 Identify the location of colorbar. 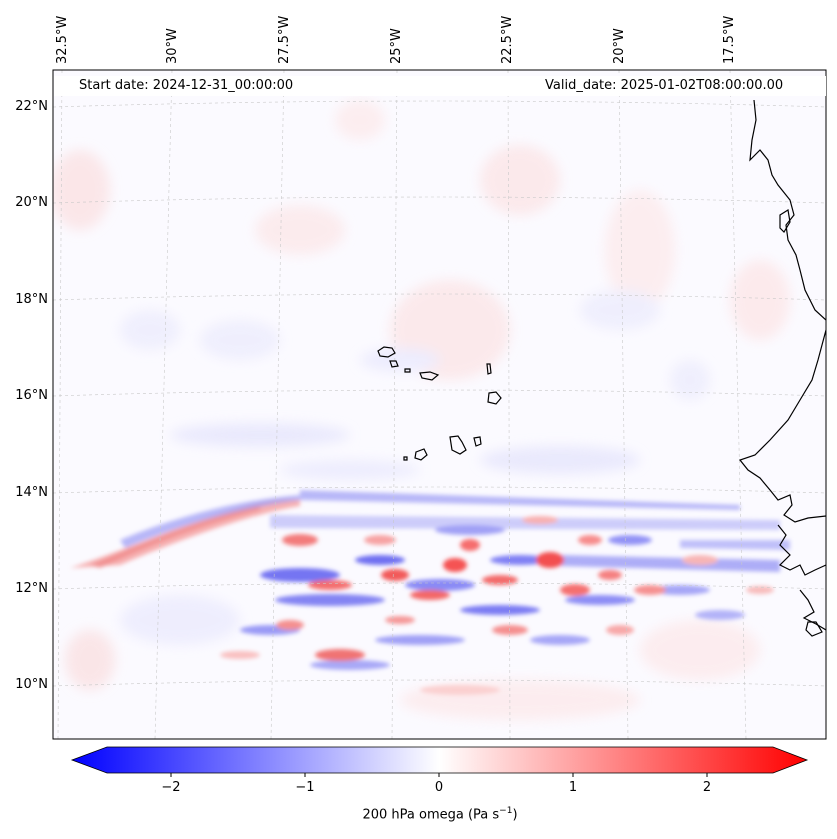
(439, 761).